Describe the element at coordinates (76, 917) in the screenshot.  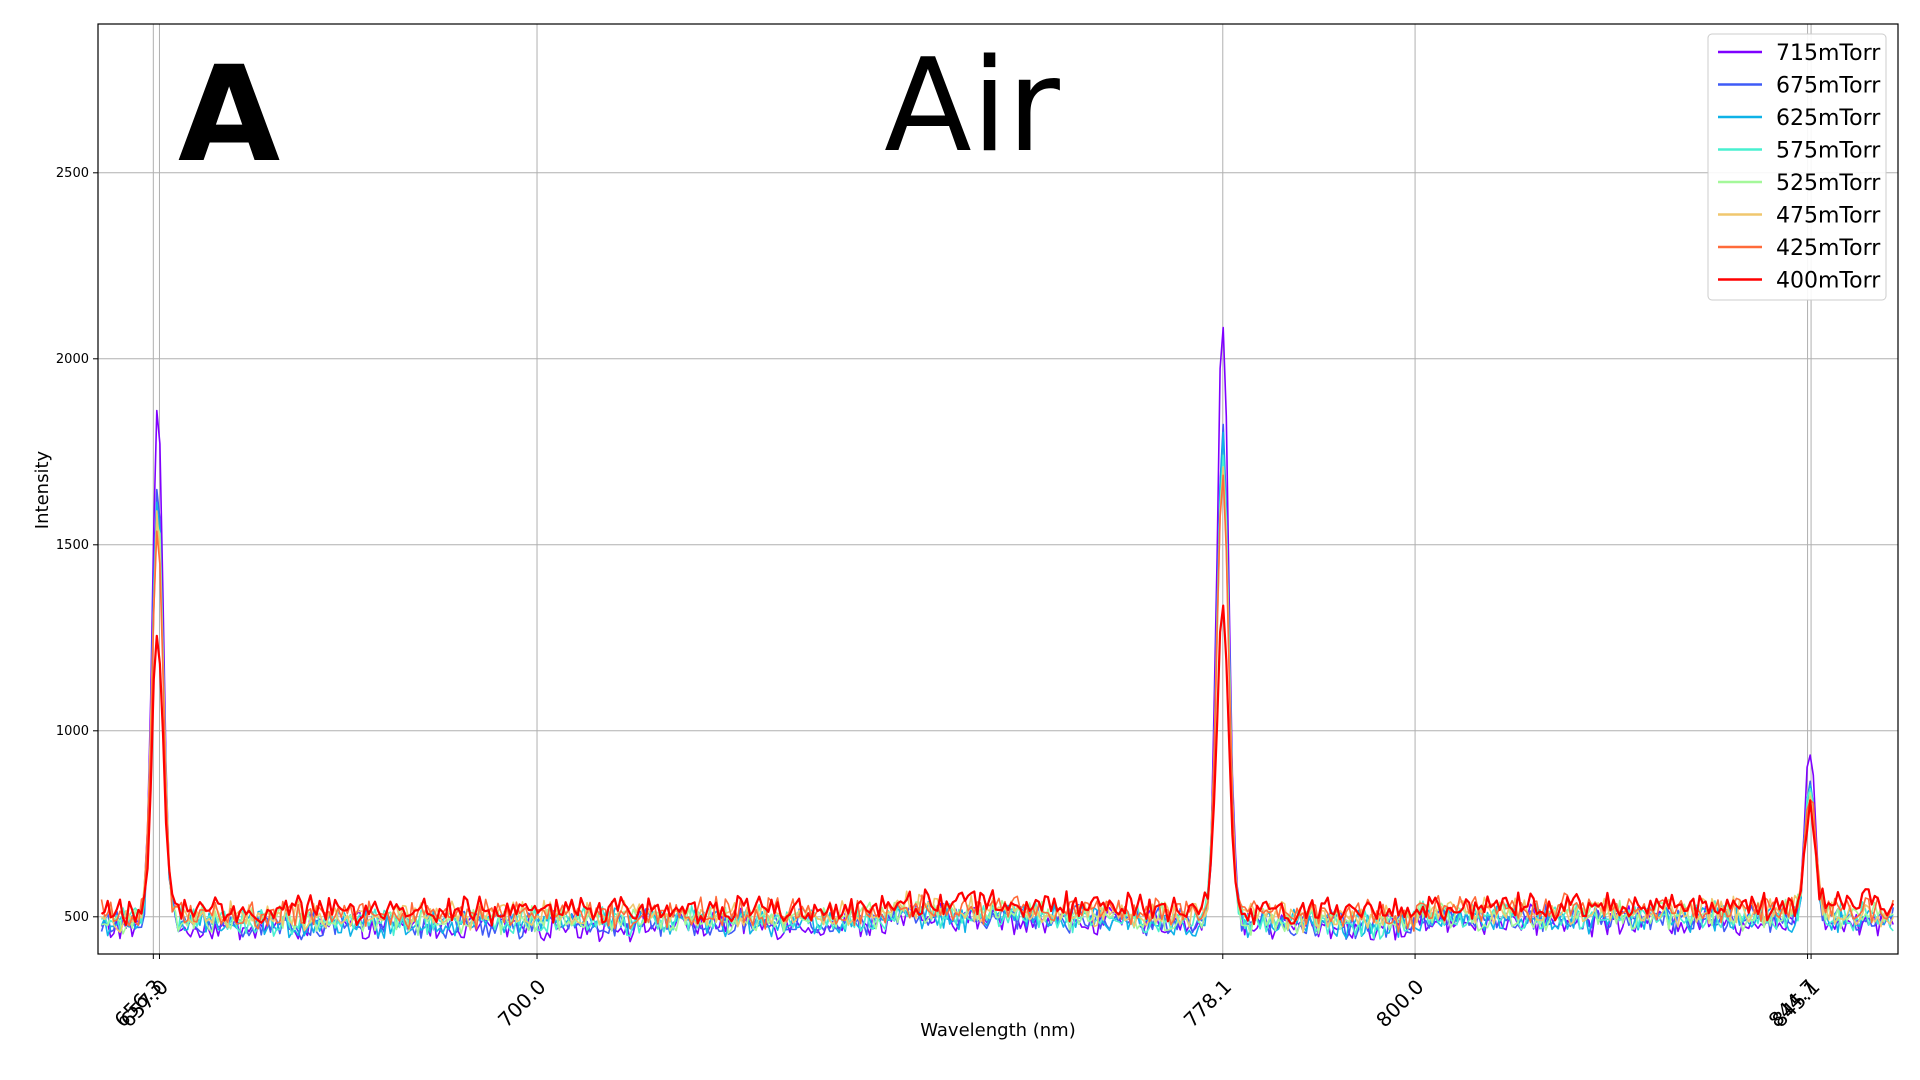
I see `y-tick-label: 500` at that location.